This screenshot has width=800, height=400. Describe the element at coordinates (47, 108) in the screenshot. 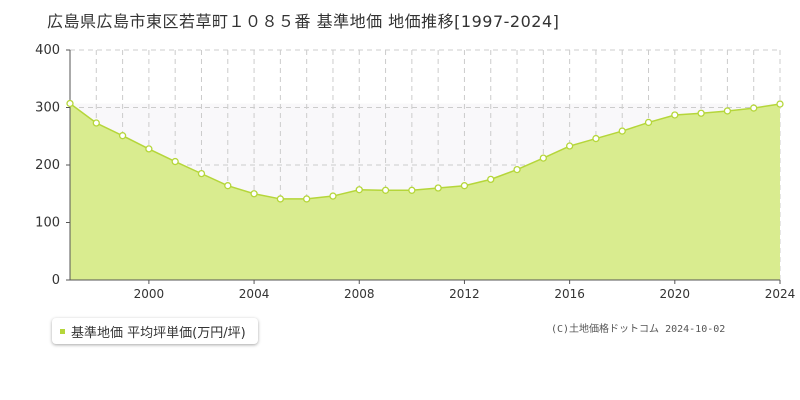

I see `y-tick-label: 300` at that location.